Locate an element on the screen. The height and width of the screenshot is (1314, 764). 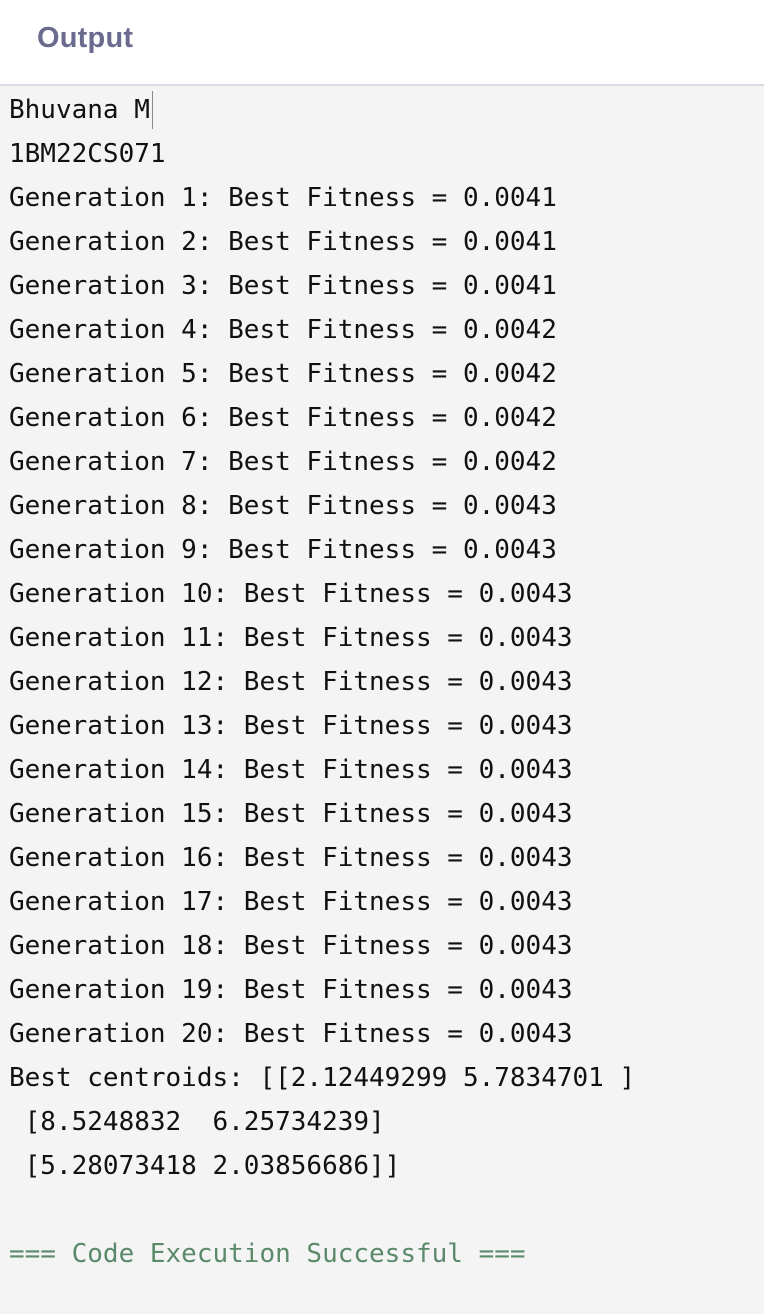
console-line: Generation 19: Best Fitness = 0.0043 is located at coordinates (291, 990).